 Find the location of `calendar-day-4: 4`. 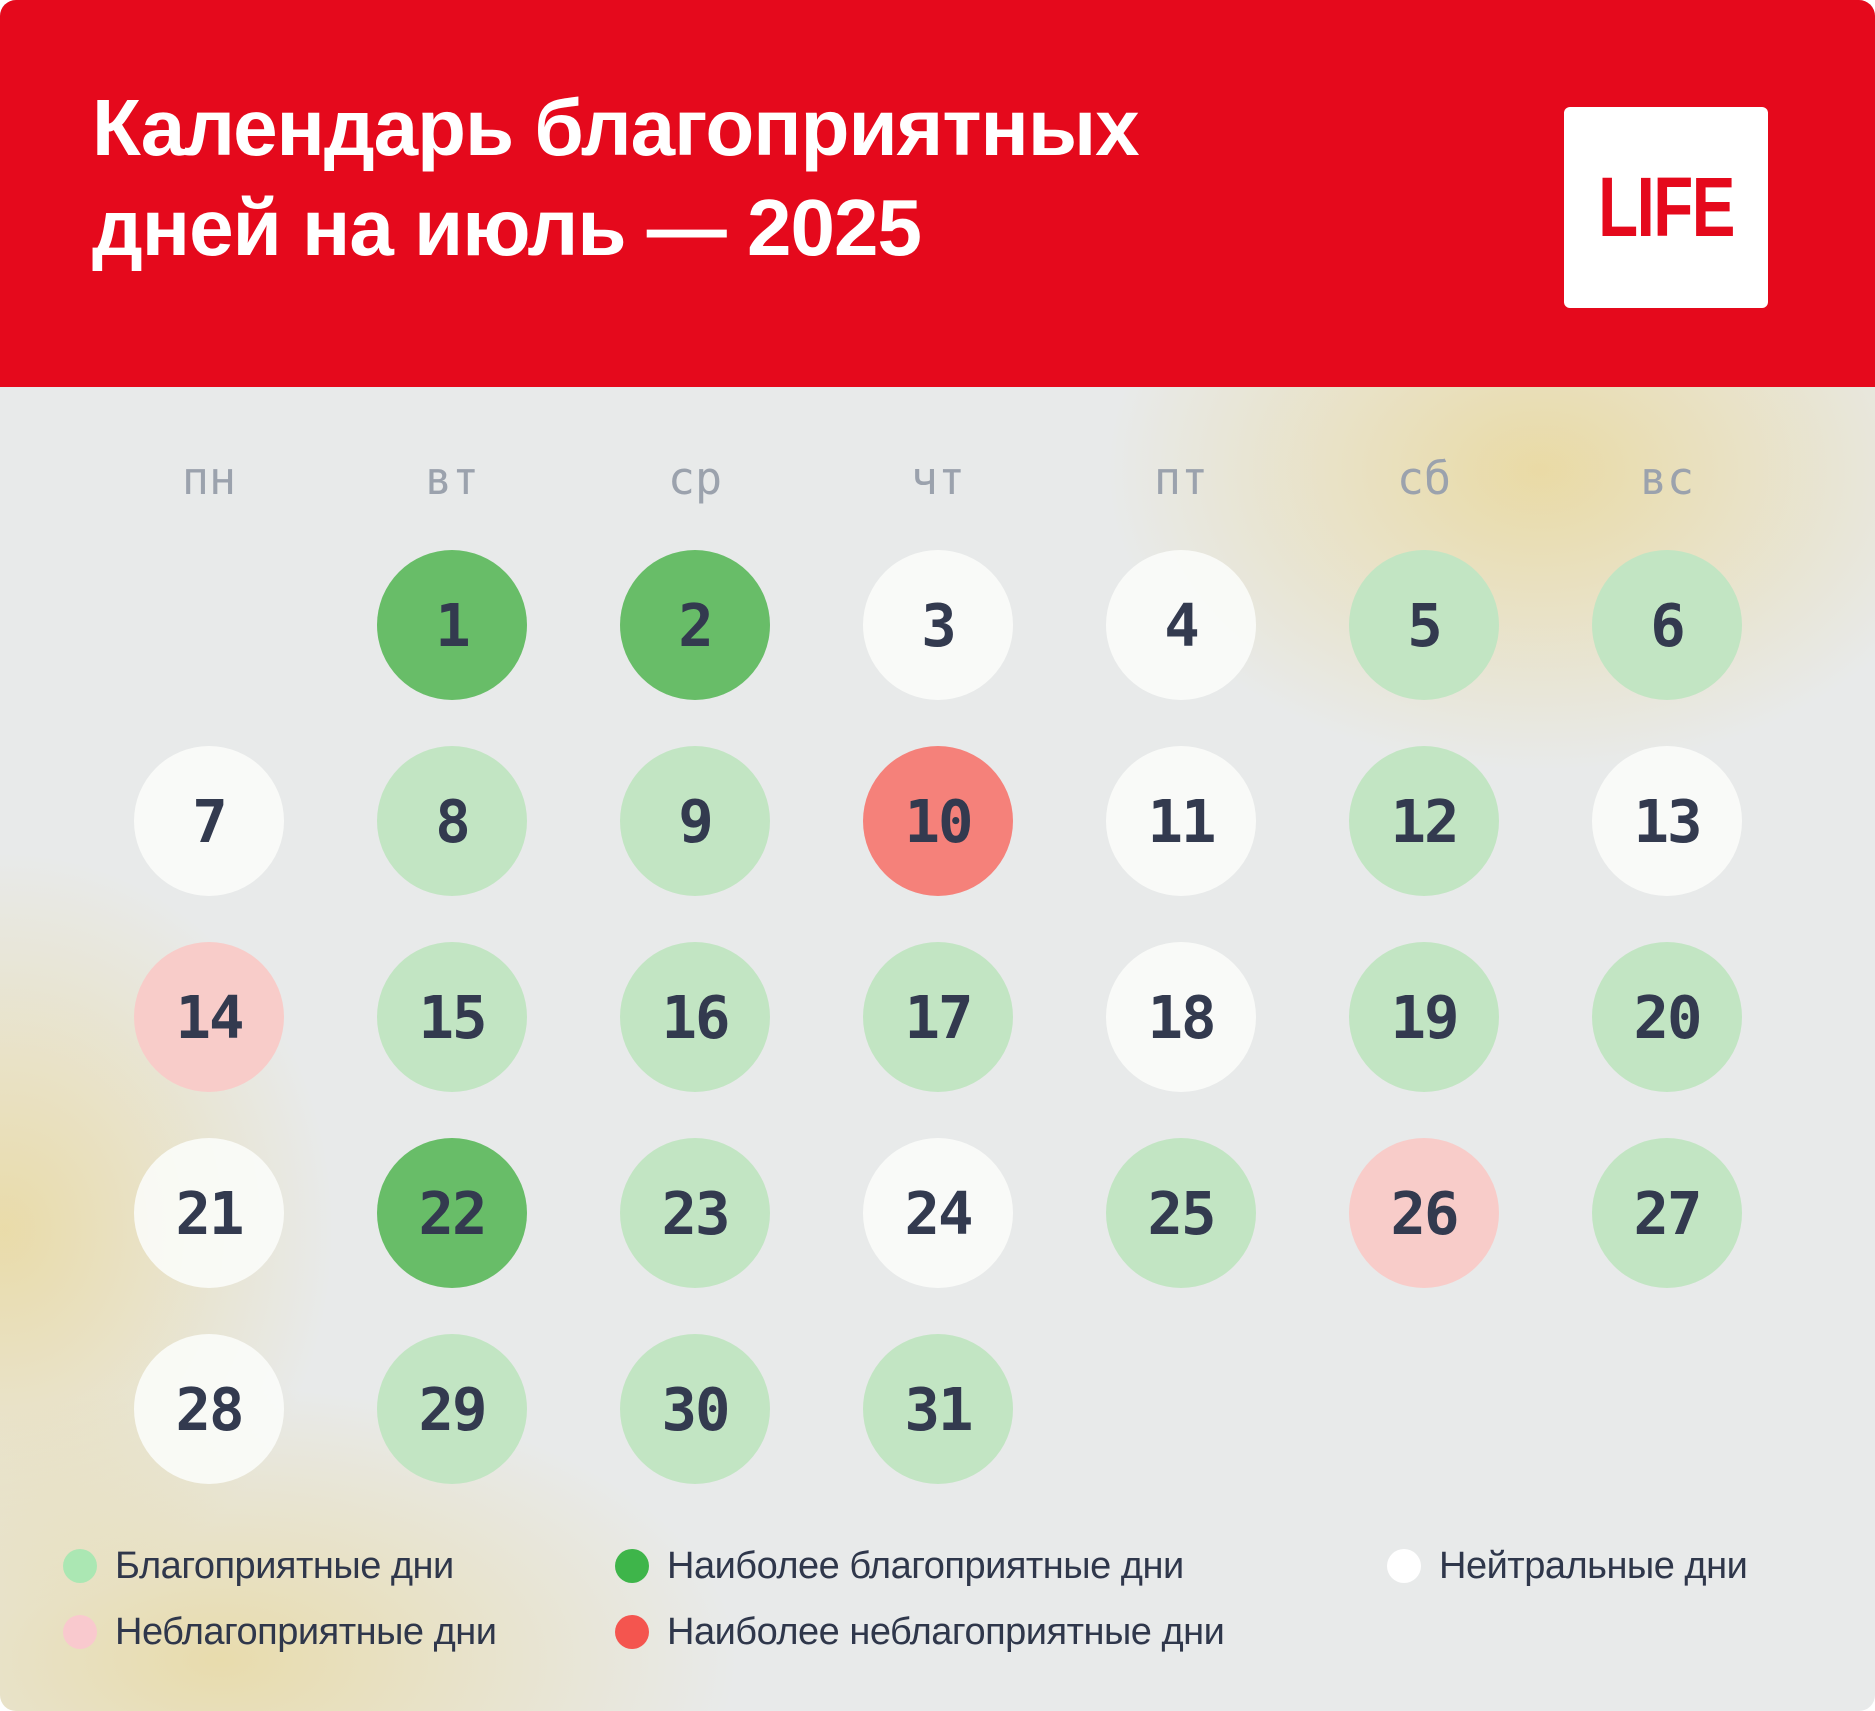

calendar-day-4: 4 is located at coordinates (1181, 625).